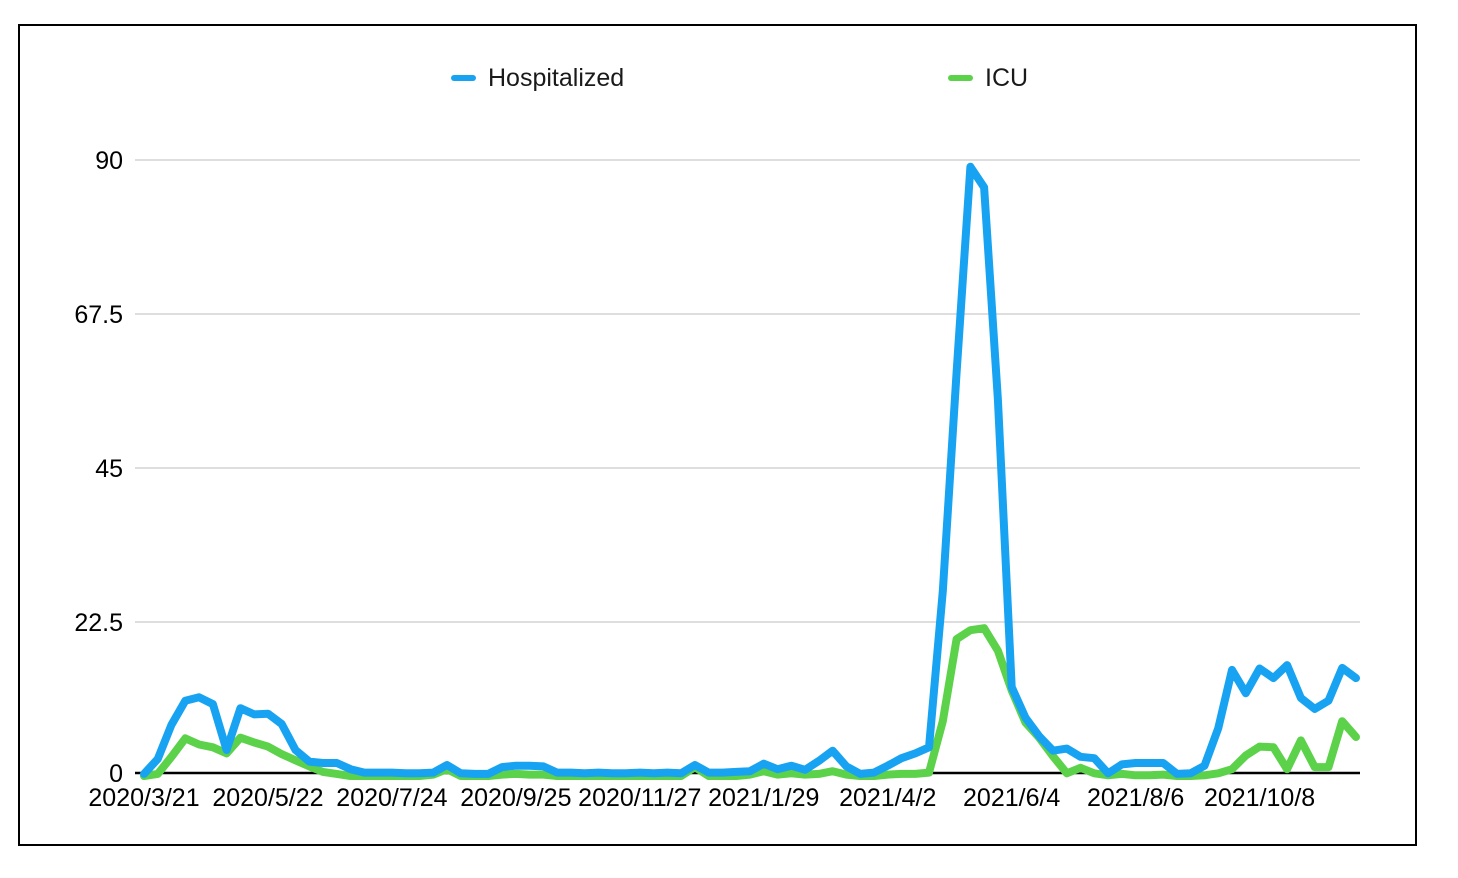 This screenshot has width=1458, height=878. I want to click on icu-line, so click(750, 702).